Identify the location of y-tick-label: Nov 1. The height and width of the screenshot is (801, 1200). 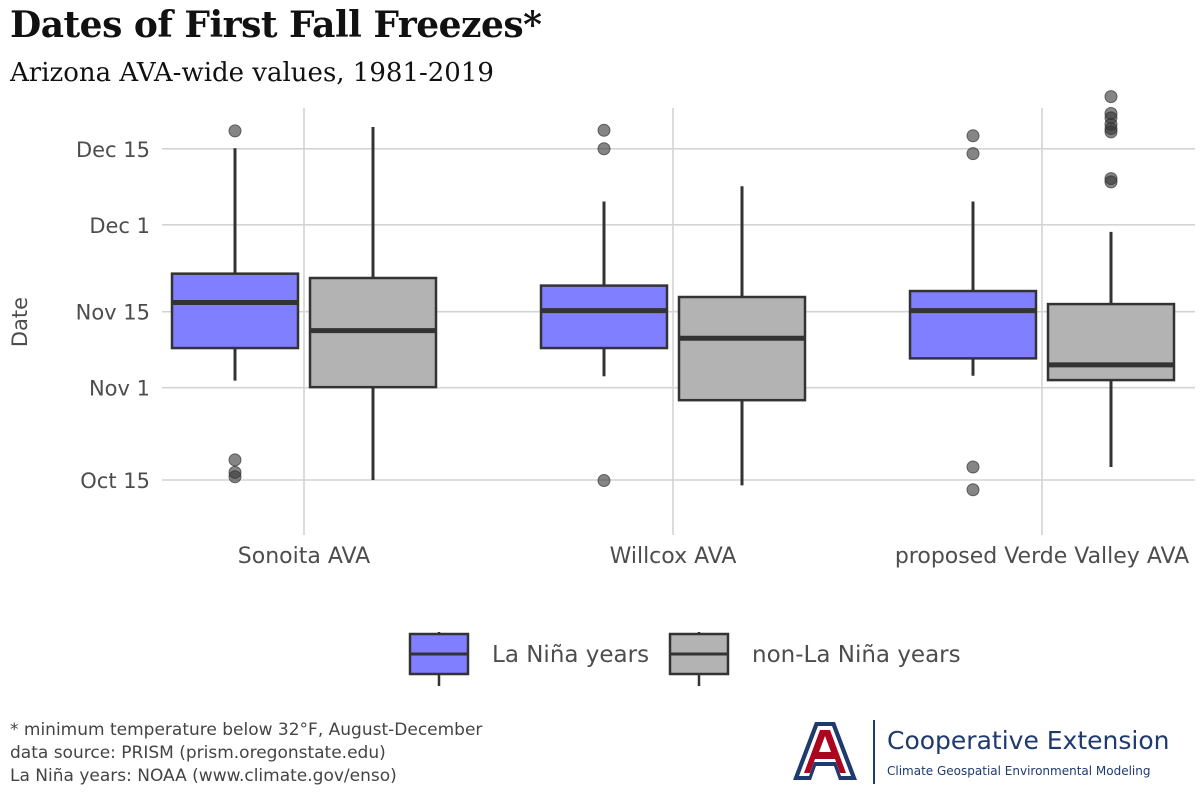
(119, 389).